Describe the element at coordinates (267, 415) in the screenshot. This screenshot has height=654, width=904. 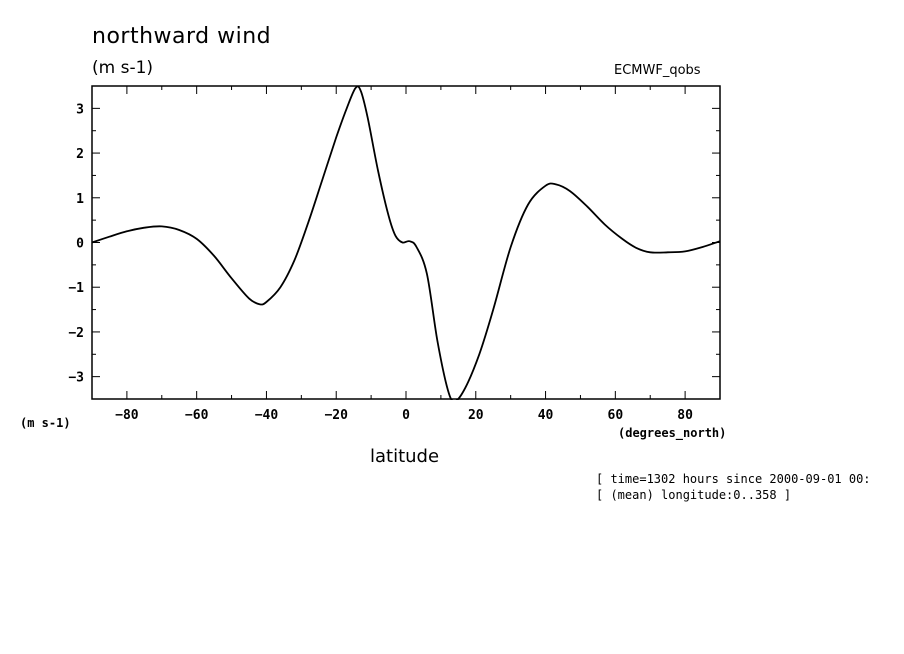
I see `x-tick-label: −40` at that location.